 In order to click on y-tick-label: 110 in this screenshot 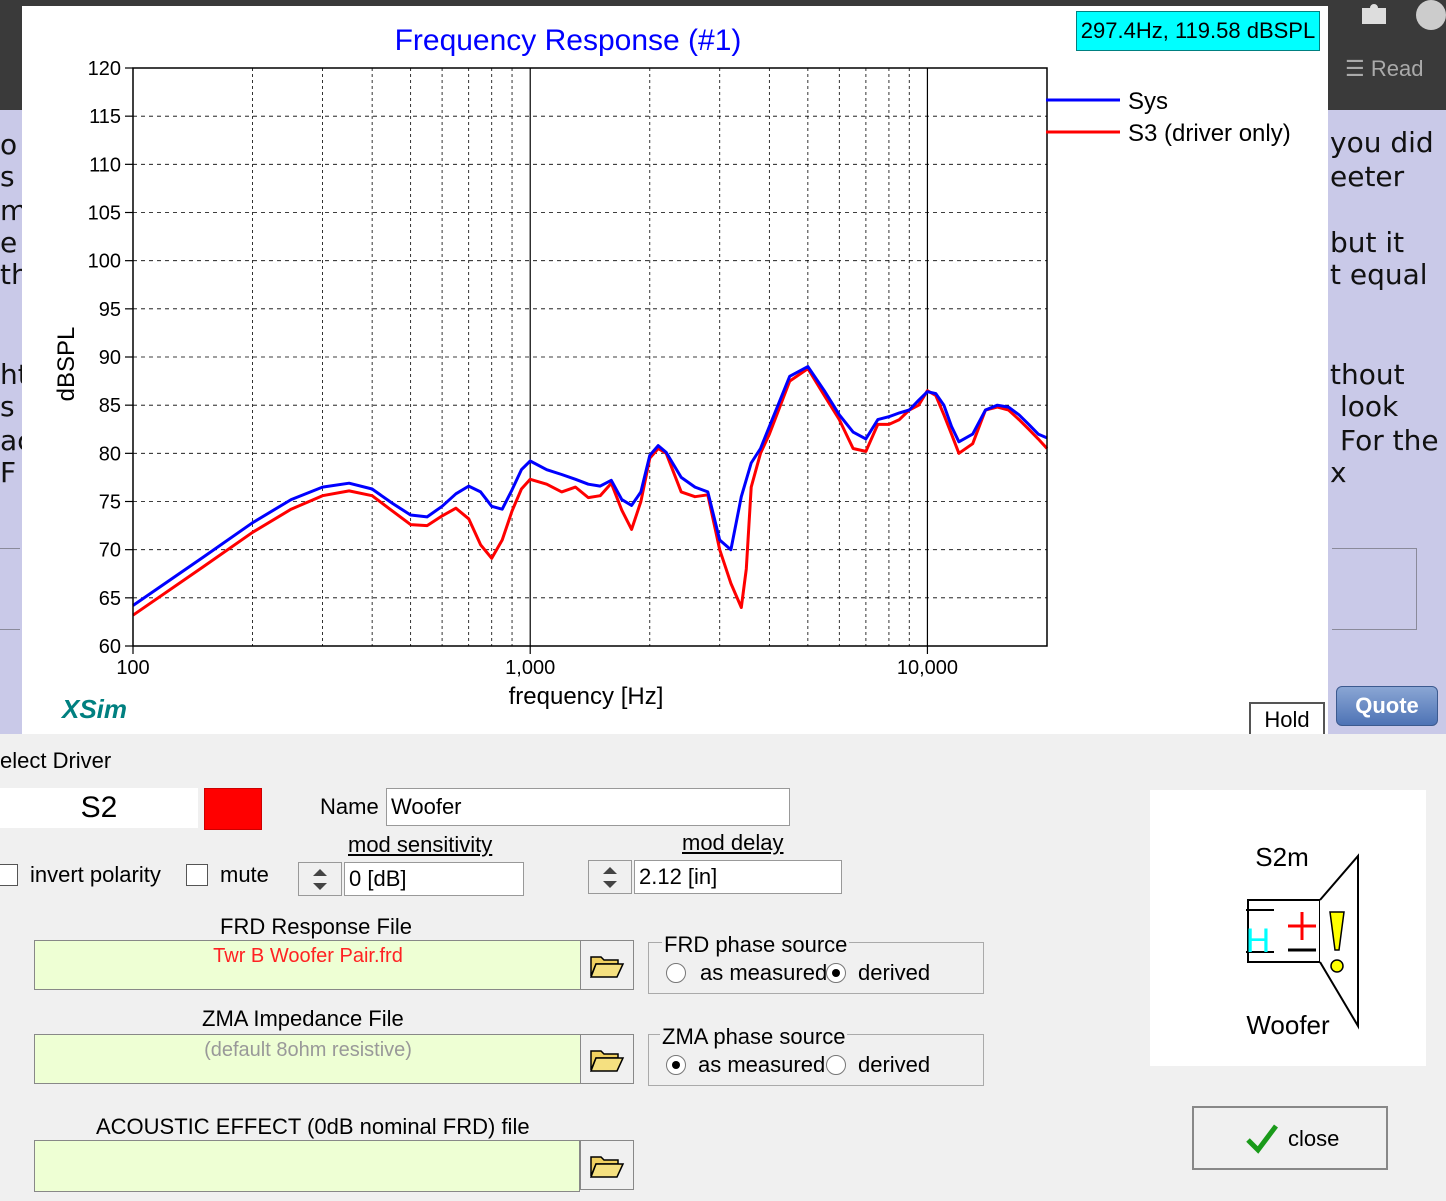, I will do `click(105, 165)`.